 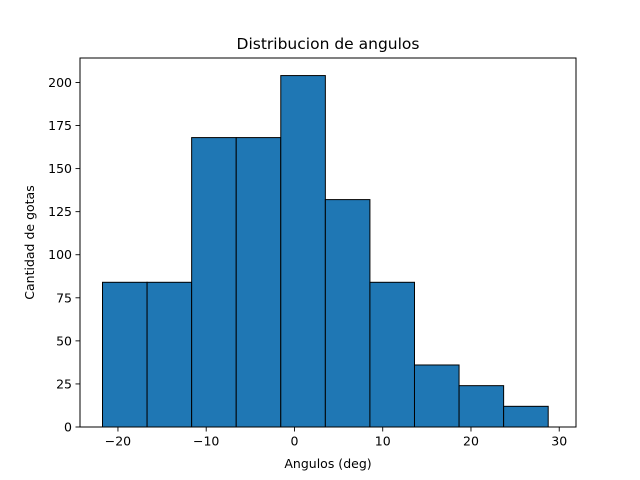 I want to click on chart-title: Distribucion de angulos, so click(x=328, y=44).